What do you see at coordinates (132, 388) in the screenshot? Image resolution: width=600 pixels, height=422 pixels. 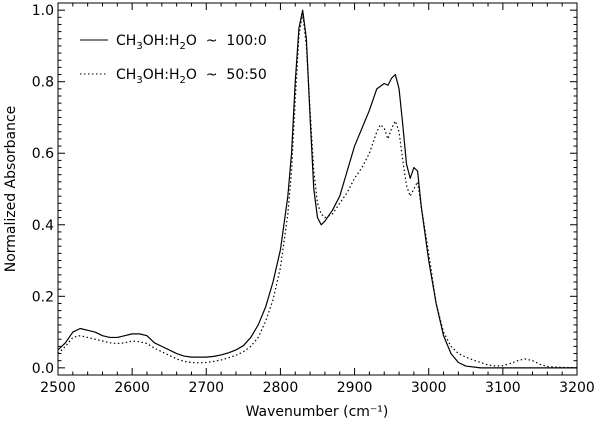 I see `x-tick-label-2600: 2600` at bounding box center [132, 388].